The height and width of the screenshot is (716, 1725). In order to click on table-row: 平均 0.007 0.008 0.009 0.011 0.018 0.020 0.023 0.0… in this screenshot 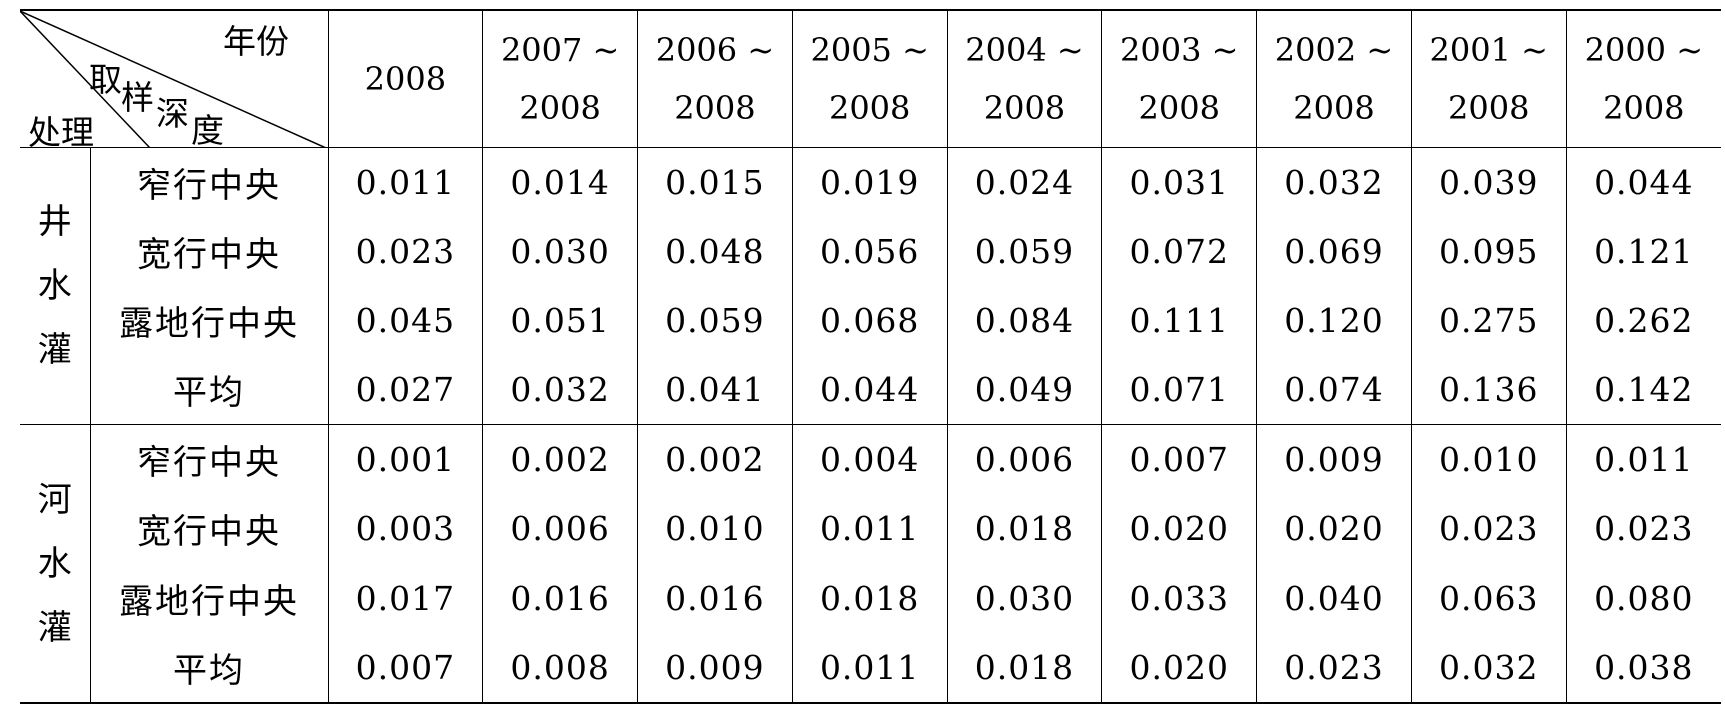, I will do `click(870, 667)`.